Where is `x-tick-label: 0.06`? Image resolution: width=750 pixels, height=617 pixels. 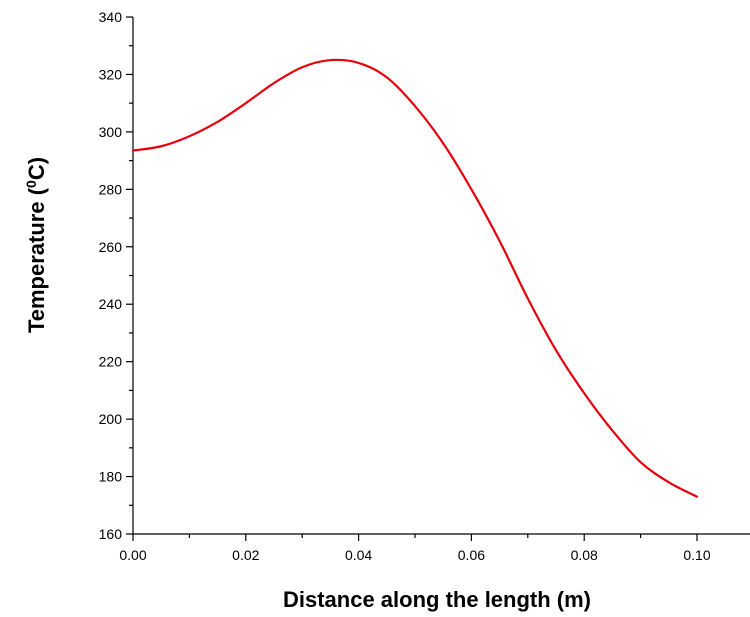 x-tick-label: 0.06 is located at coordinates (471, 555).